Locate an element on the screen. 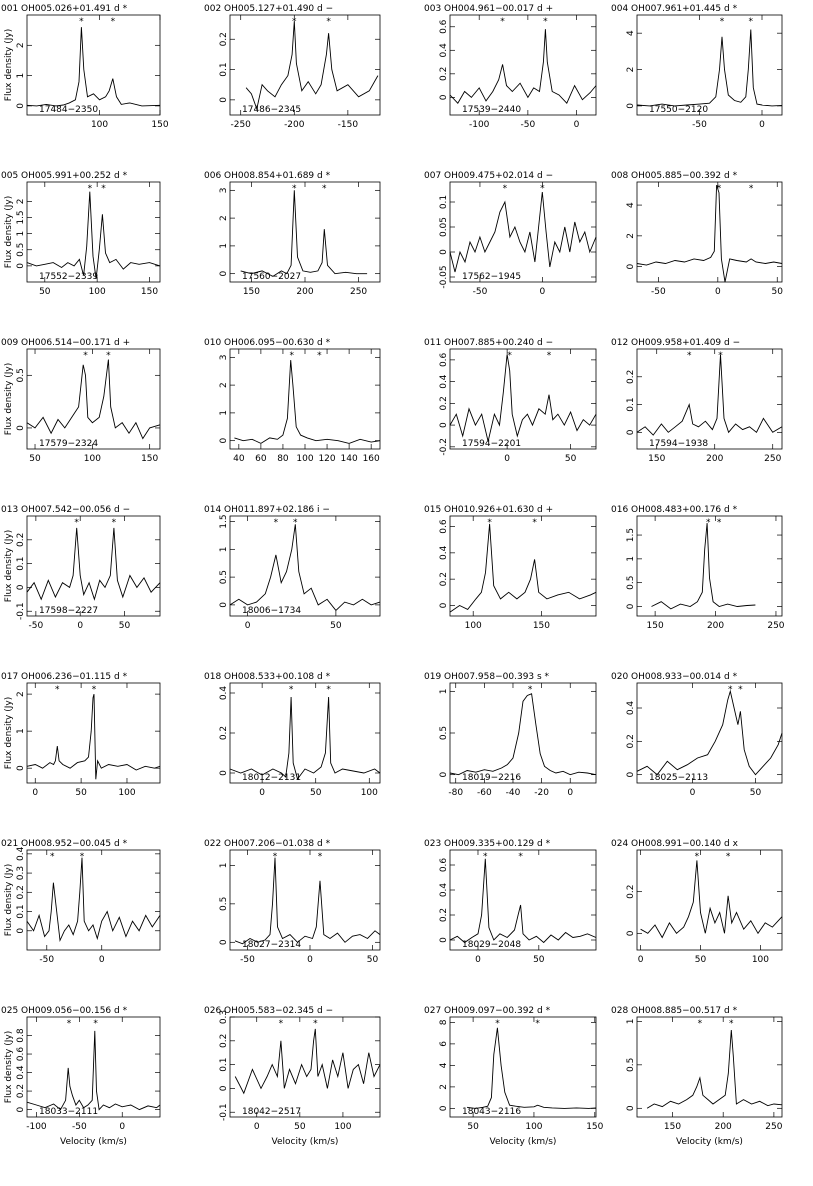 The width and height of the screenshot is (813, 1186). x-tick-label: 160 is located at coordinates (371, 459).